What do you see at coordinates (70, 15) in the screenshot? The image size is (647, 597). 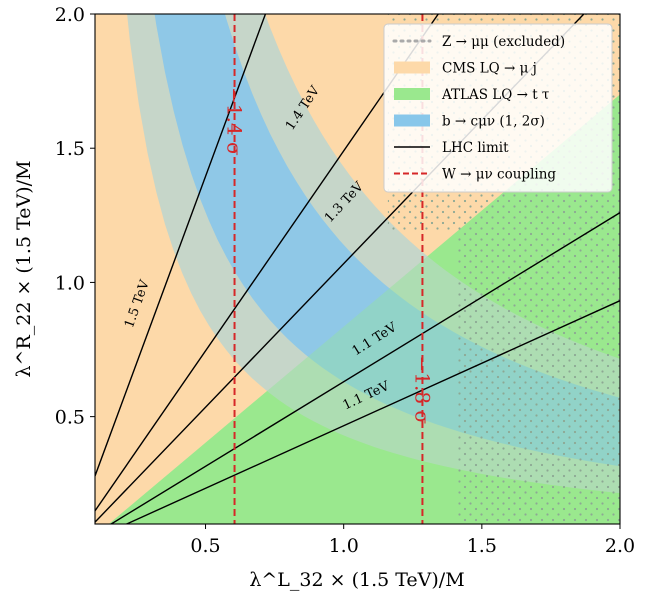 I see `y-tick-label: 2.0` at bounding box center [70, 15].